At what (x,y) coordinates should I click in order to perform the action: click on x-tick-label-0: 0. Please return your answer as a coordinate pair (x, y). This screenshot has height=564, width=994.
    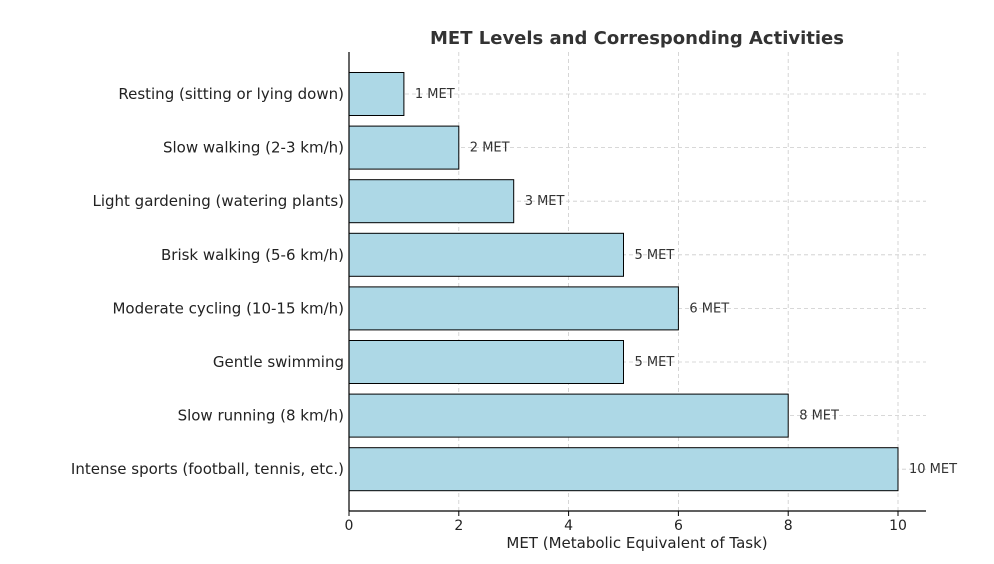
    Looking at the image, I should click on (349, 526).